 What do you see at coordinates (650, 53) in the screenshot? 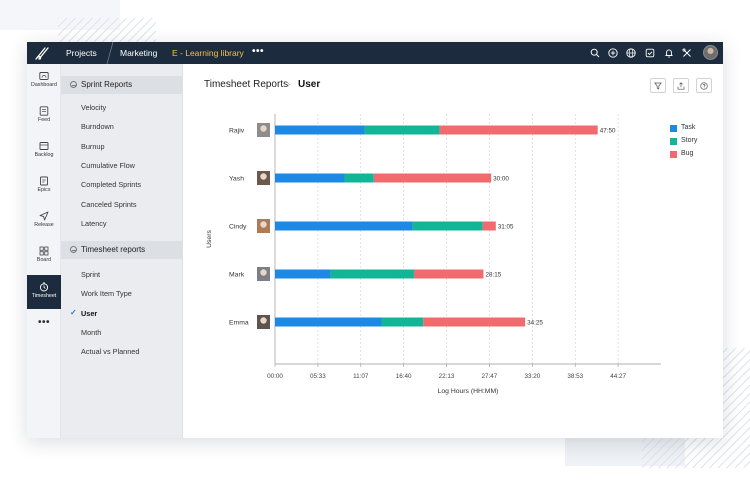
I see `clipboard-icon` at bounding box center [650, 53].